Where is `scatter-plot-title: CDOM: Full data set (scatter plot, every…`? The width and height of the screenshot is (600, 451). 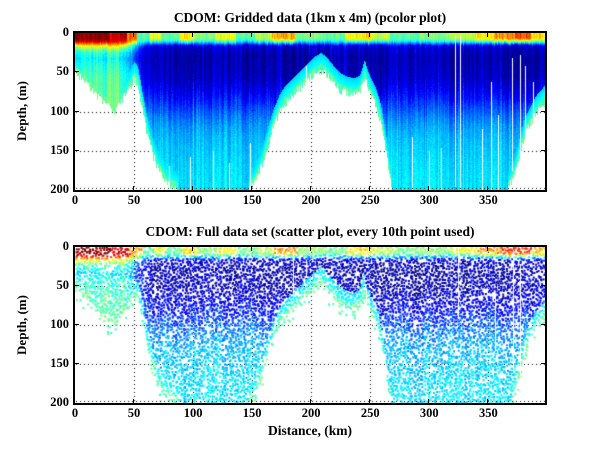 scatter-plot-title: CDOM: Full data set (scatter plot, every… is located at coordinates (310, 231).